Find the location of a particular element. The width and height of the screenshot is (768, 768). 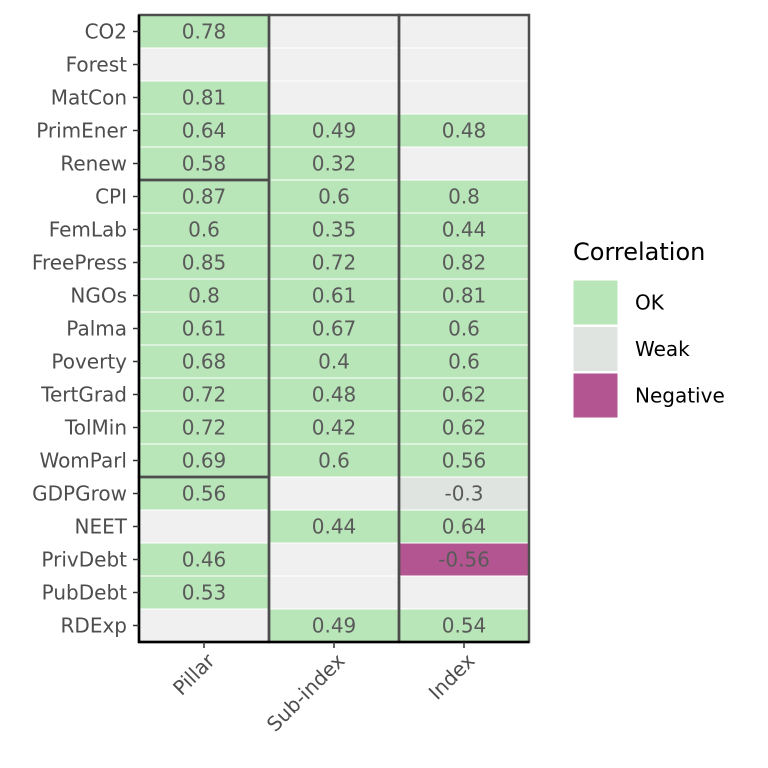

heatmap-cell-femlab-sub-index is located at coordinates (334, 229).